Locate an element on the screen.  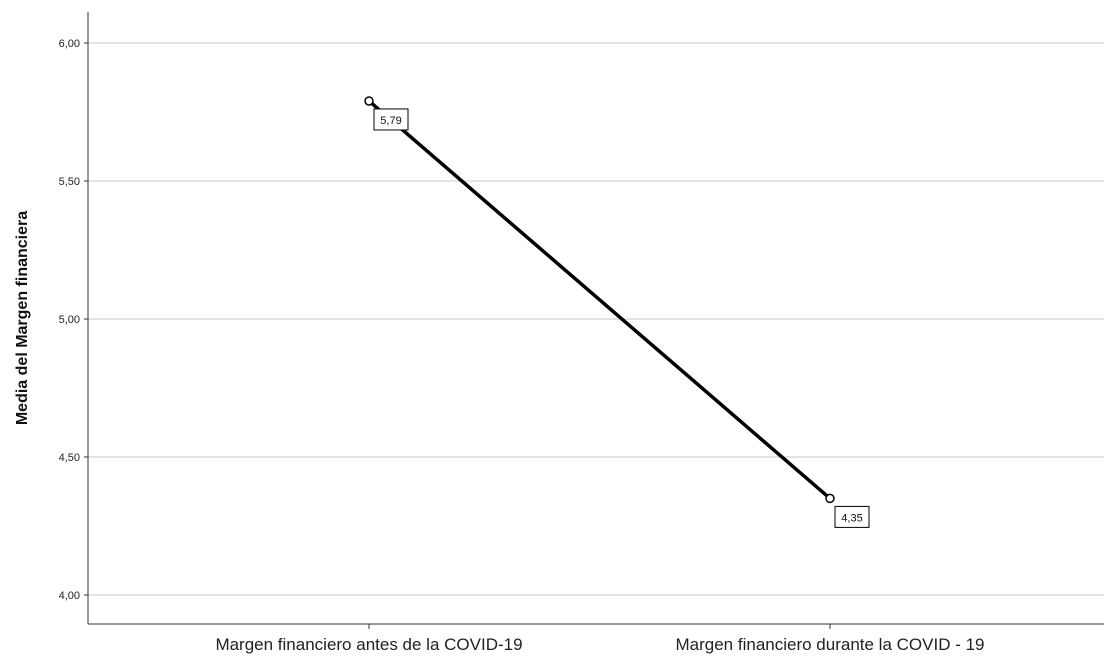
y-tick-label: 4,00 is located at coordinates (69, 596).